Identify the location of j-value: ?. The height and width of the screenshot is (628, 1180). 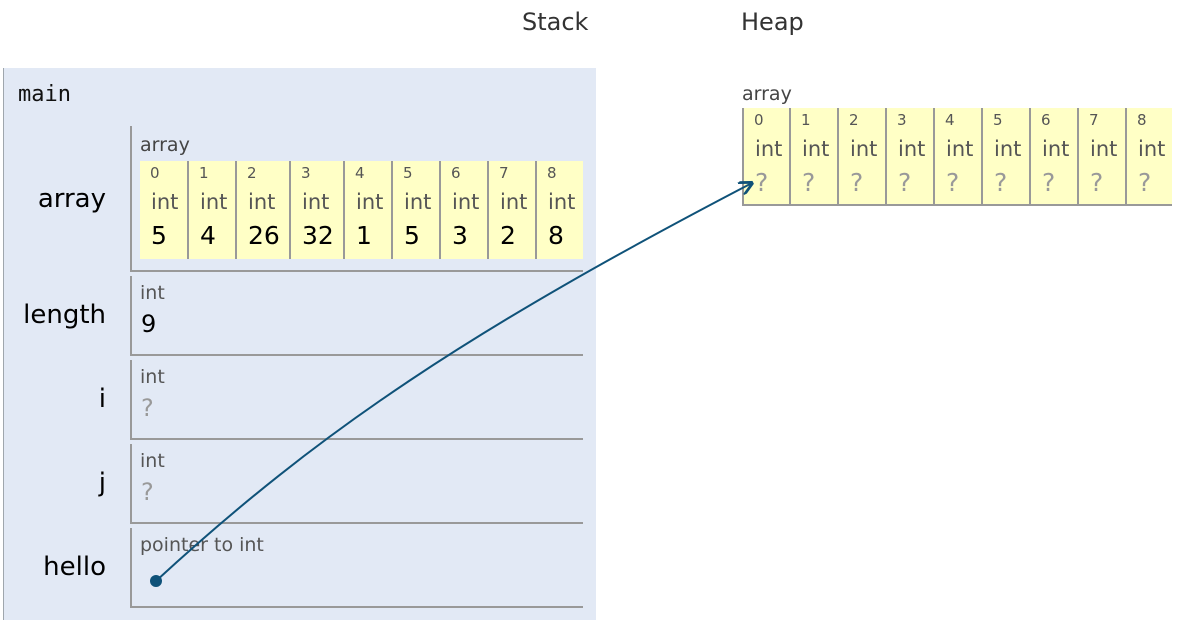
(147, 492).